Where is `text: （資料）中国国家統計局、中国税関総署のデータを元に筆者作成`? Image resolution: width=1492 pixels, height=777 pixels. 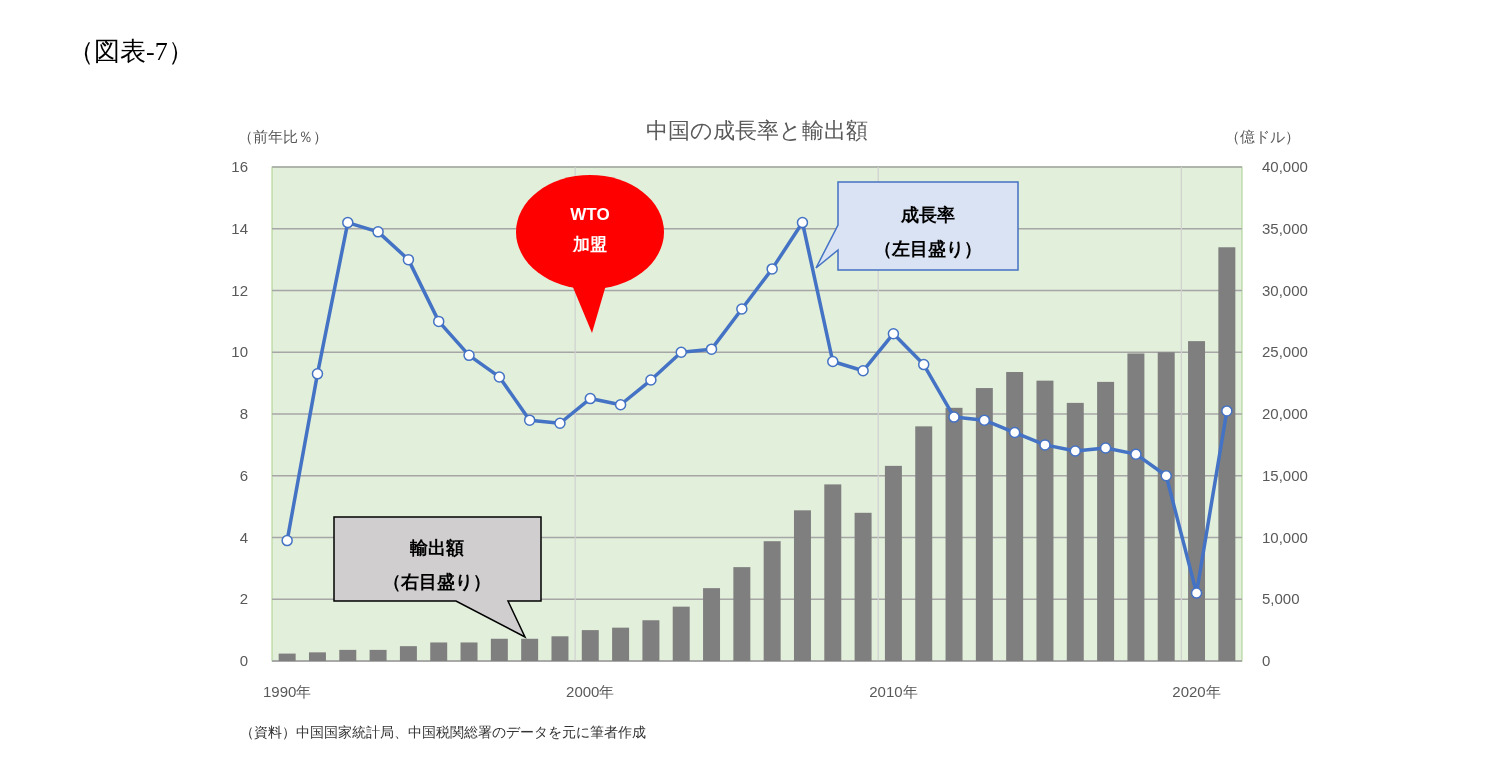
text: （資料）中国国家統計局、中国税関総署のデータを元に筆者作成 is located at coordinates (443, 732).